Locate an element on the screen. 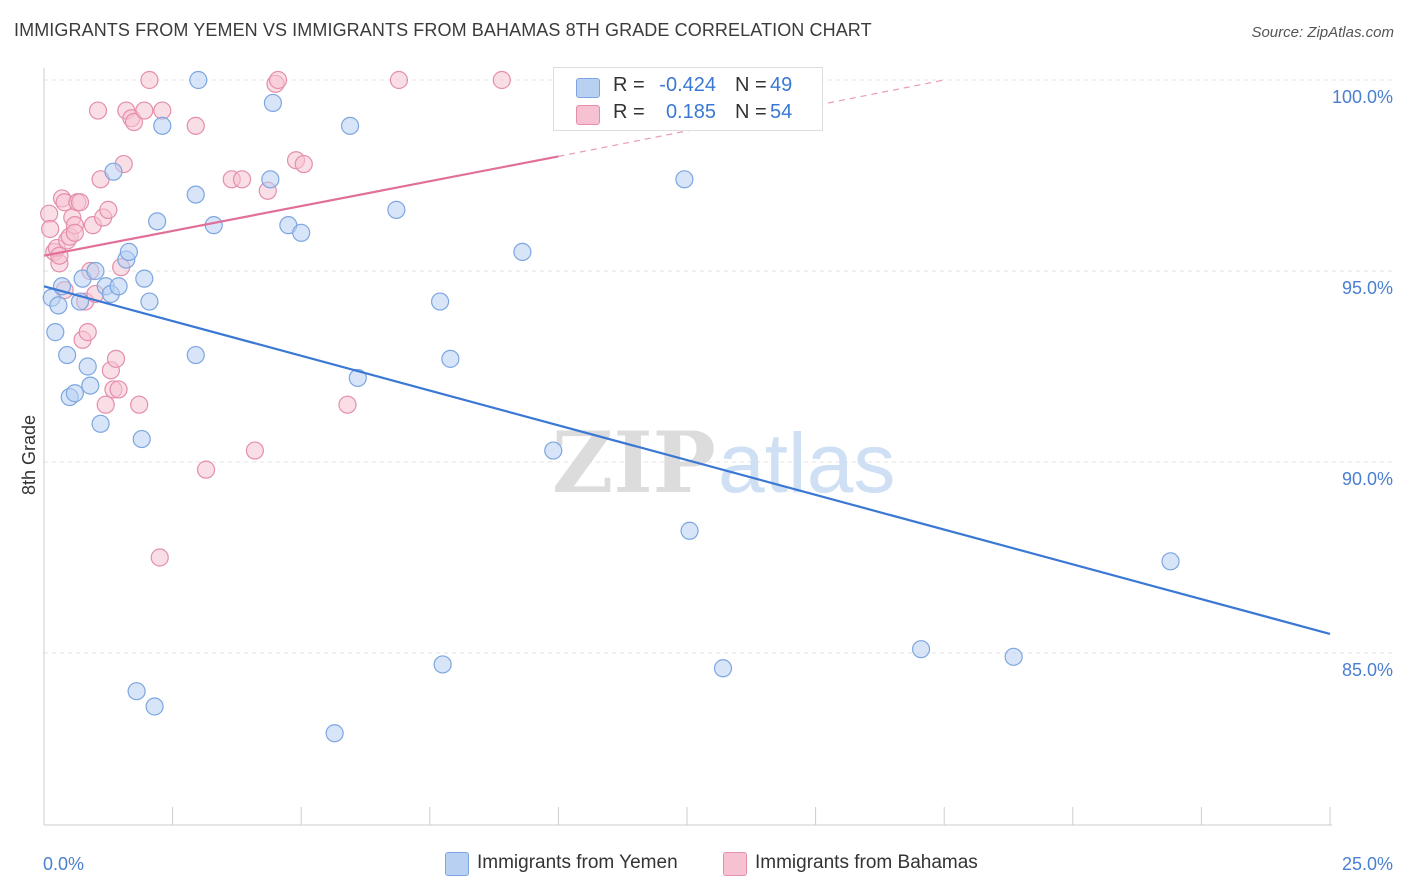 The image size is (1406, 892). y-tick-label-1: 90.0% is located at coordinates (1367, 479).